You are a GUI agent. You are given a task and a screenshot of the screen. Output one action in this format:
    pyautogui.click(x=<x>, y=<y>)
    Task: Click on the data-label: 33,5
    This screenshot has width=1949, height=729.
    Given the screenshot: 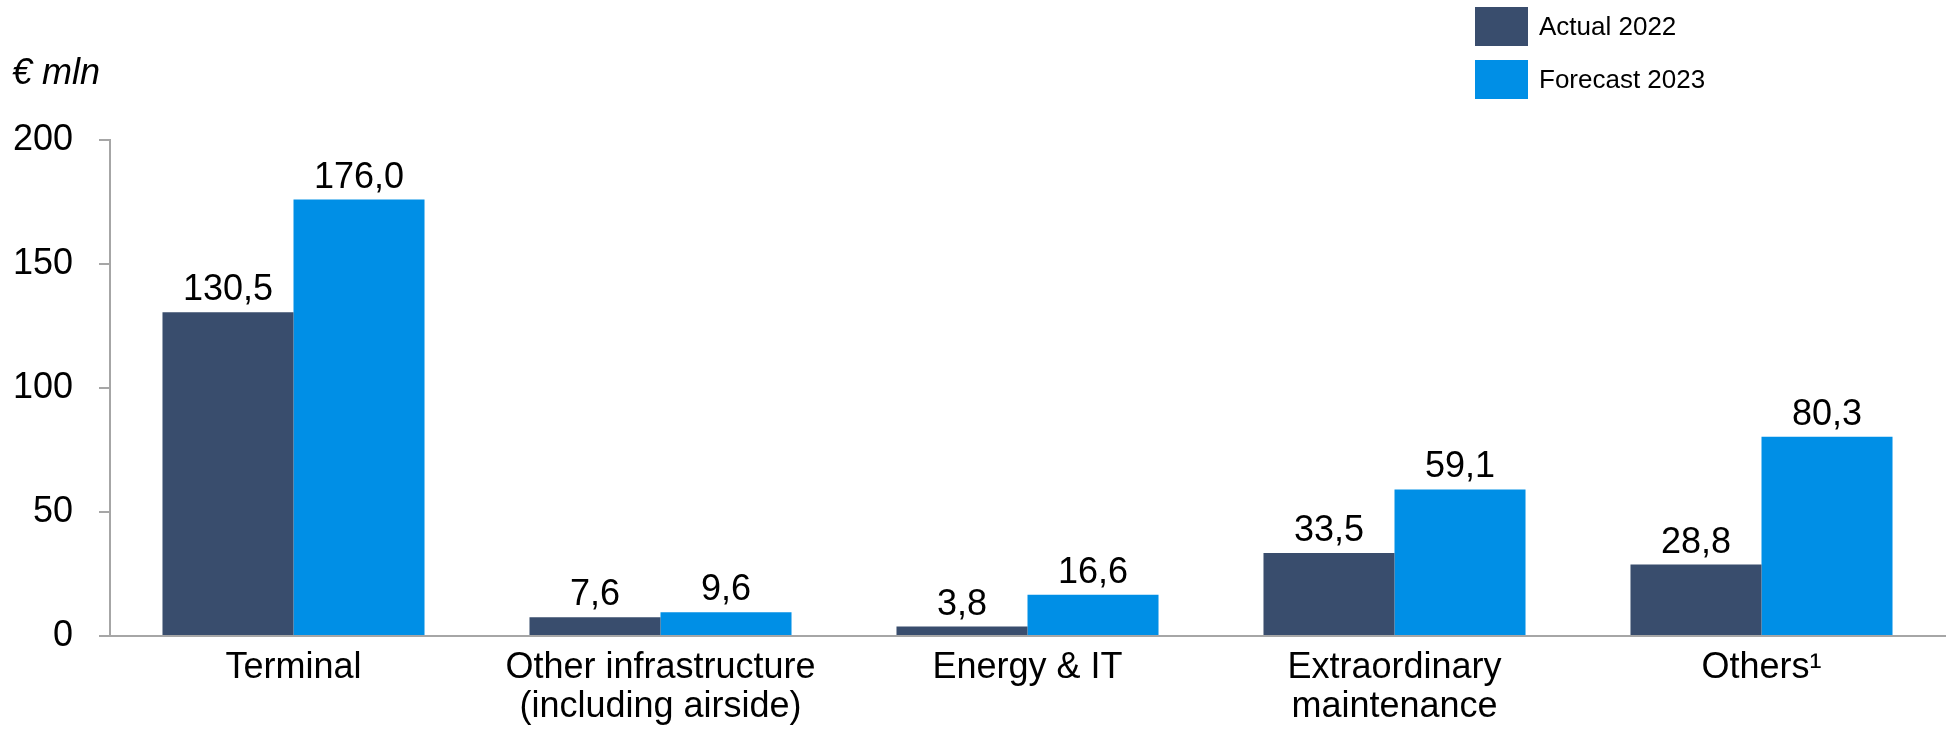 What is the action you would take?
    pyautogui.click(x=1329, y=528)
    